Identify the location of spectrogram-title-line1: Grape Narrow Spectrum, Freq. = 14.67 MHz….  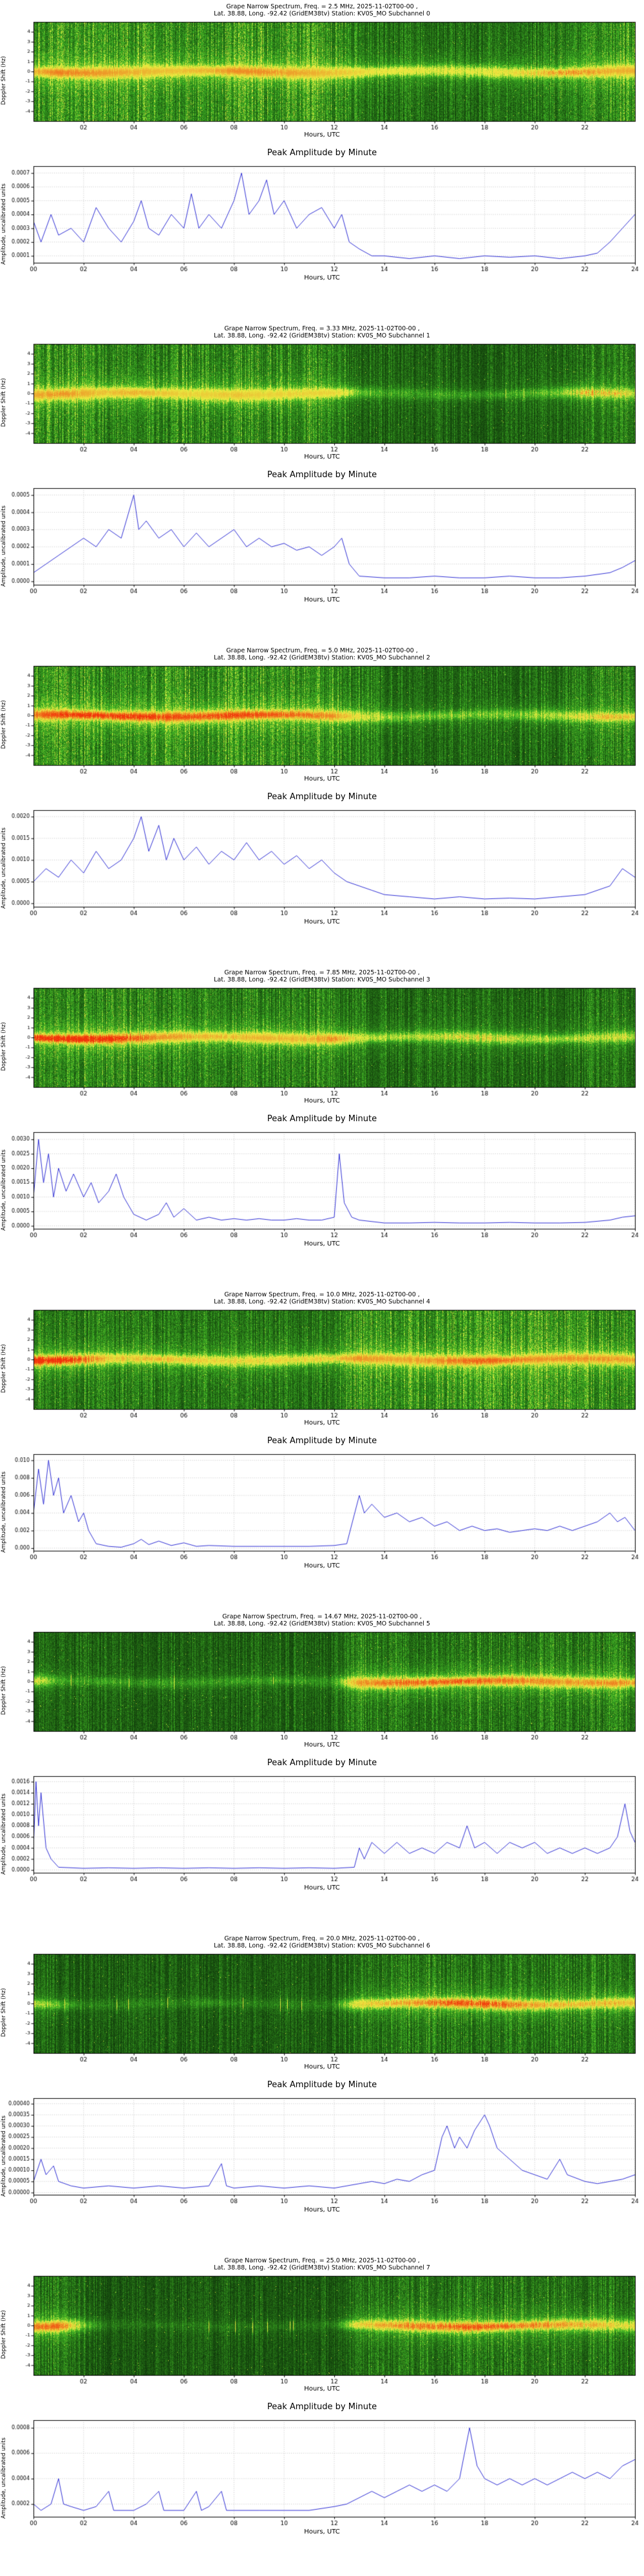
(322, 1616).